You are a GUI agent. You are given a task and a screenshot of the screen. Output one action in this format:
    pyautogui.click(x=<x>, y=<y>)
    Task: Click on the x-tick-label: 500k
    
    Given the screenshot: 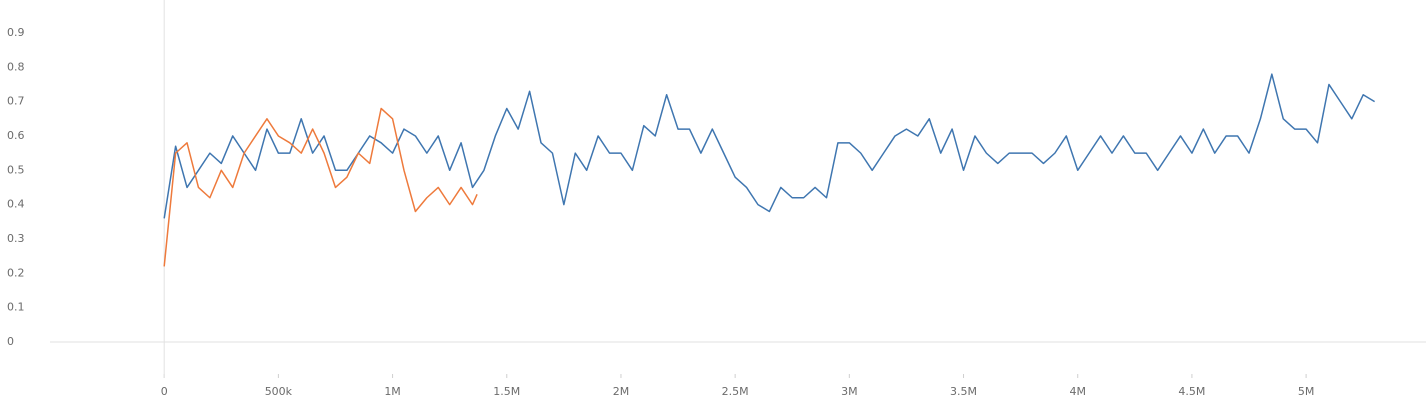 What is the action you would take?
    pyautogui.click(x=279, y=391)
    